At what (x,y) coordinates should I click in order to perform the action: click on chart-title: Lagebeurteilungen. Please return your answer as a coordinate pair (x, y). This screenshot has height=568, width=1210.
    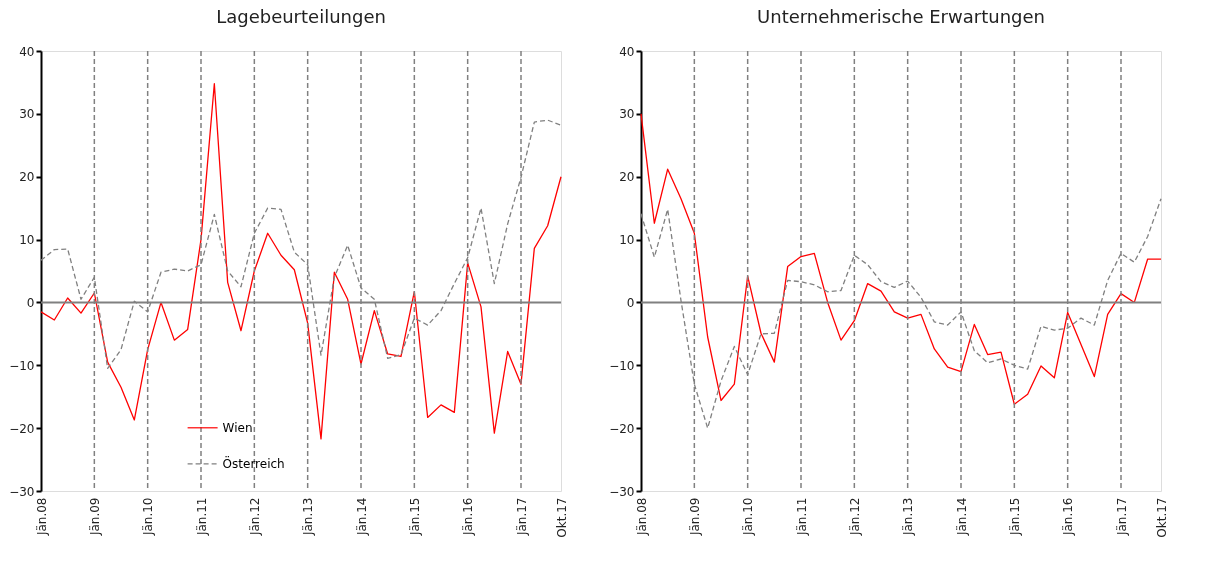
    Looking at the image, I should click on (301, 16).